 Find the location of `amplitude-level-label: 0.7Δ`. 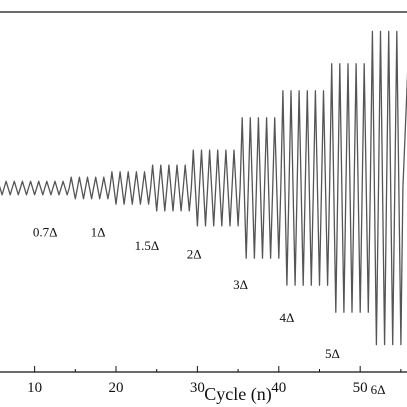

amplitude-level-label: 0.7Δ is located at coordinates (45, 231).